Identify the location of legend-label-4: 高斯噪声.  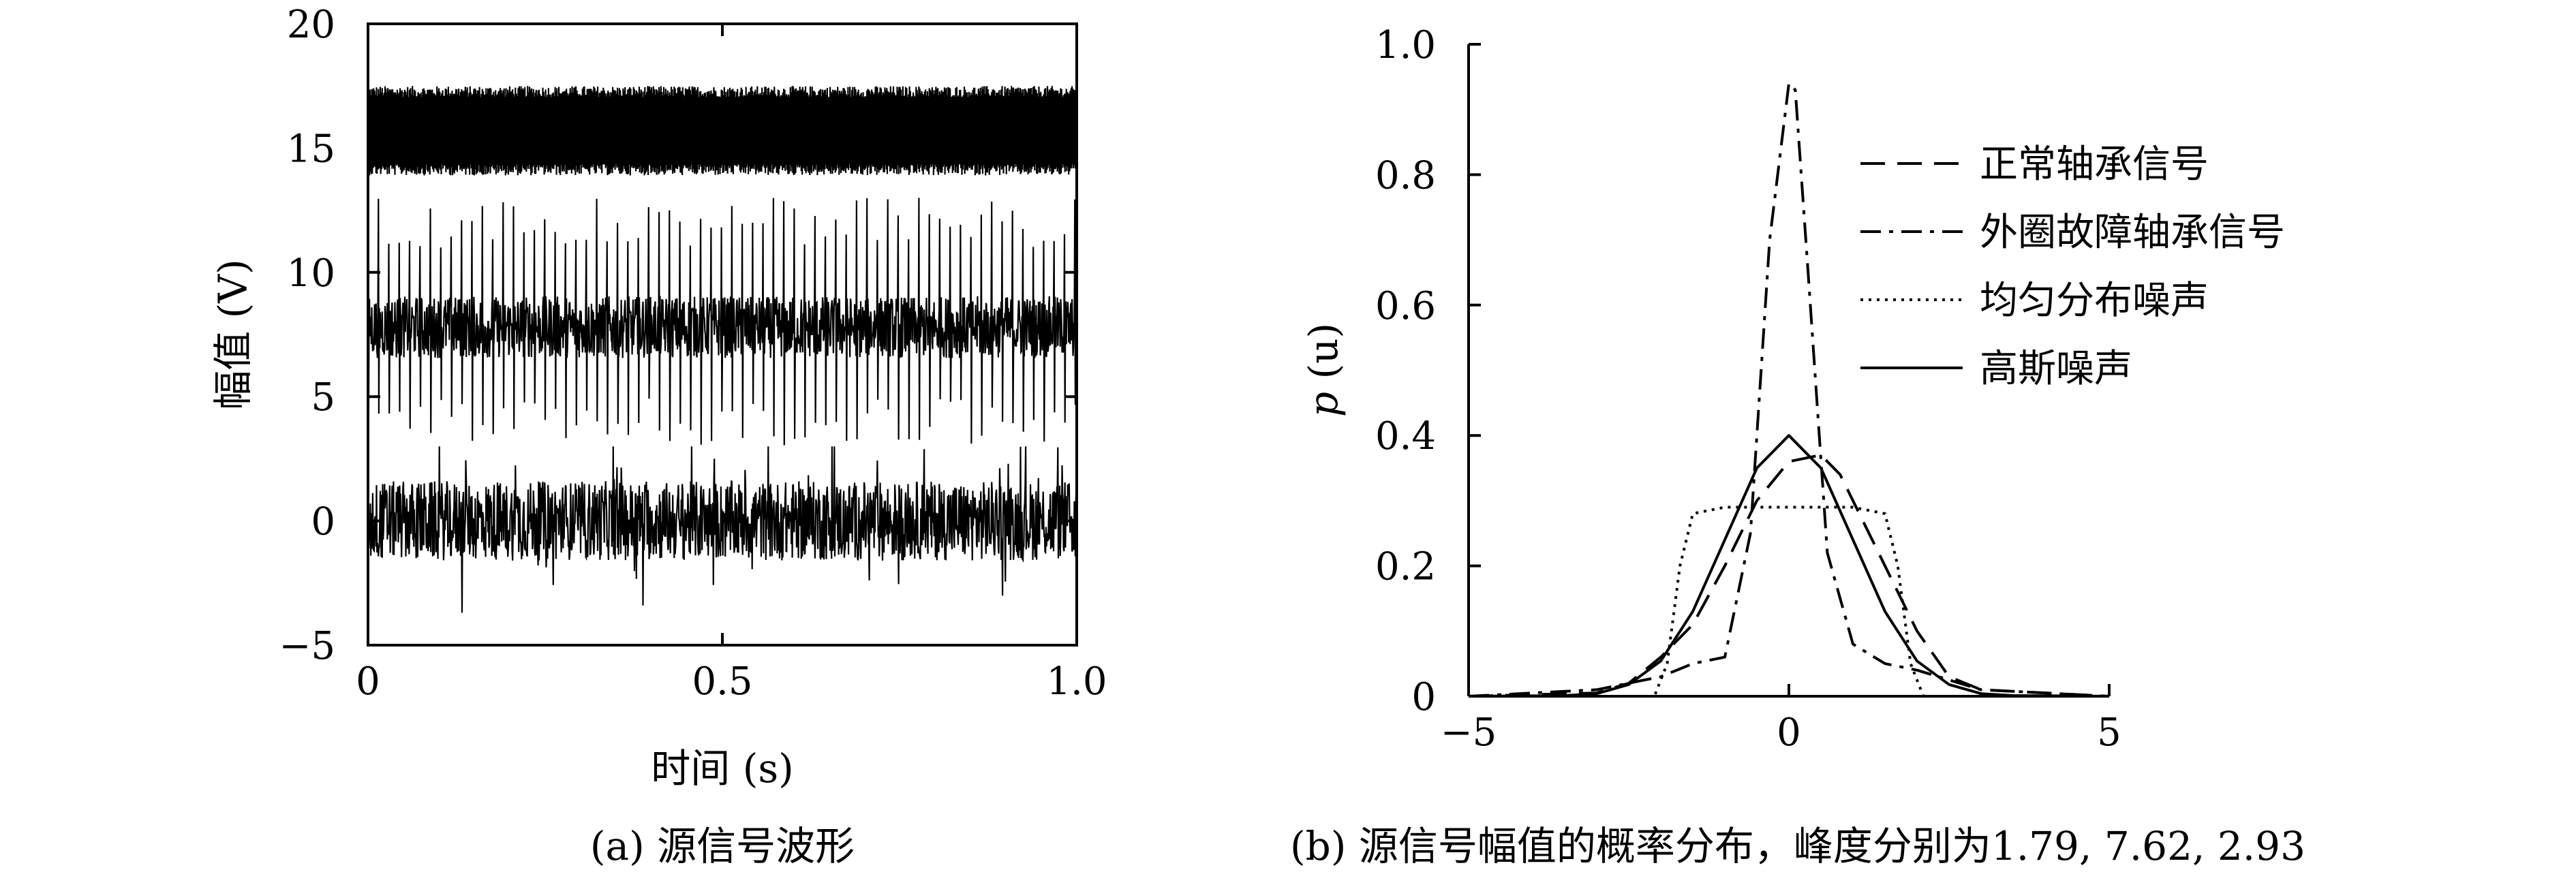
(2056, 369).